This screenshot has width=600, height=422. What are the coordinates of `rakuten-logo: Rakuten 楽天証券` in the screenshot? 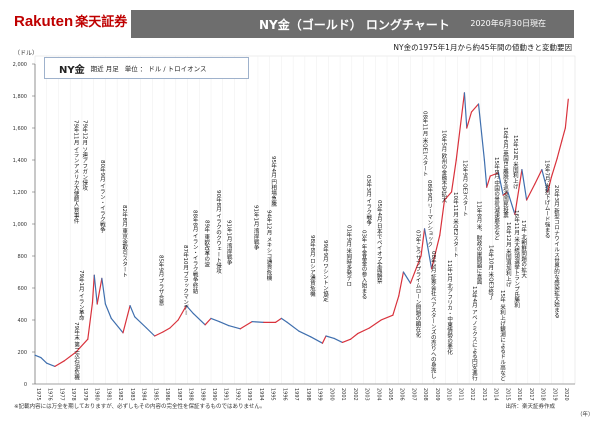 It's located at (71, 21).